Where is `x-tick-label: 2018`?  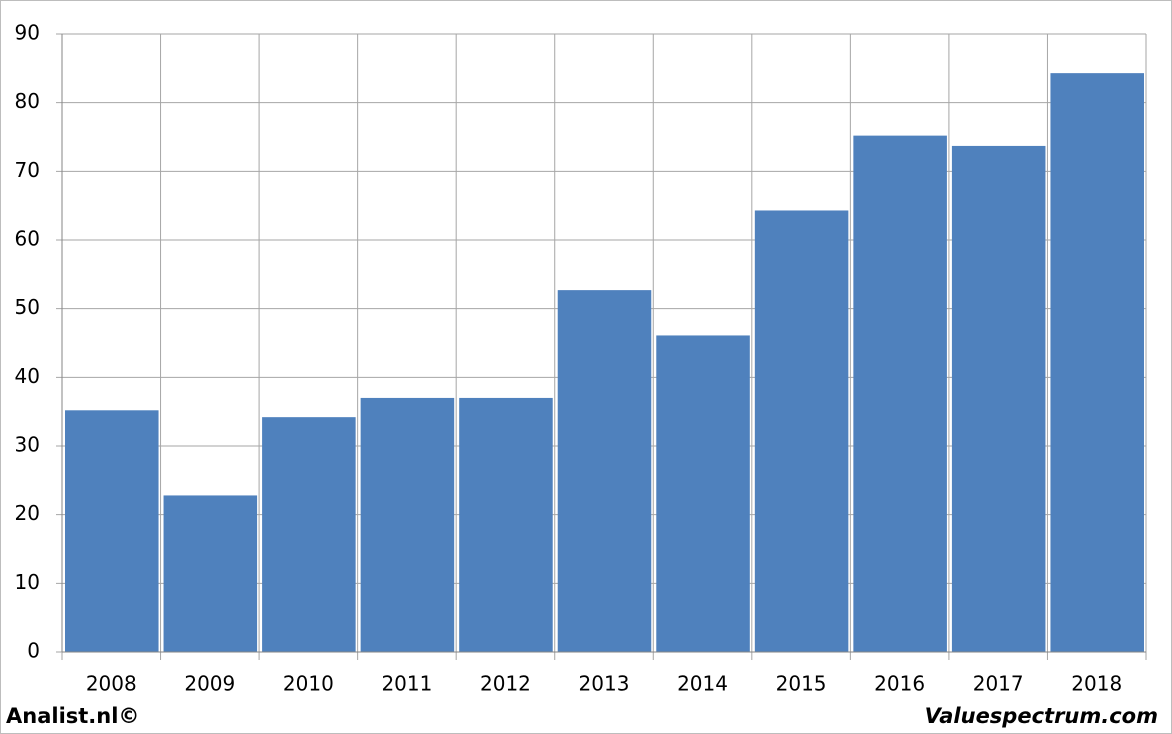 x-tick-label: 2018 is located at coordinates (1096, 684).